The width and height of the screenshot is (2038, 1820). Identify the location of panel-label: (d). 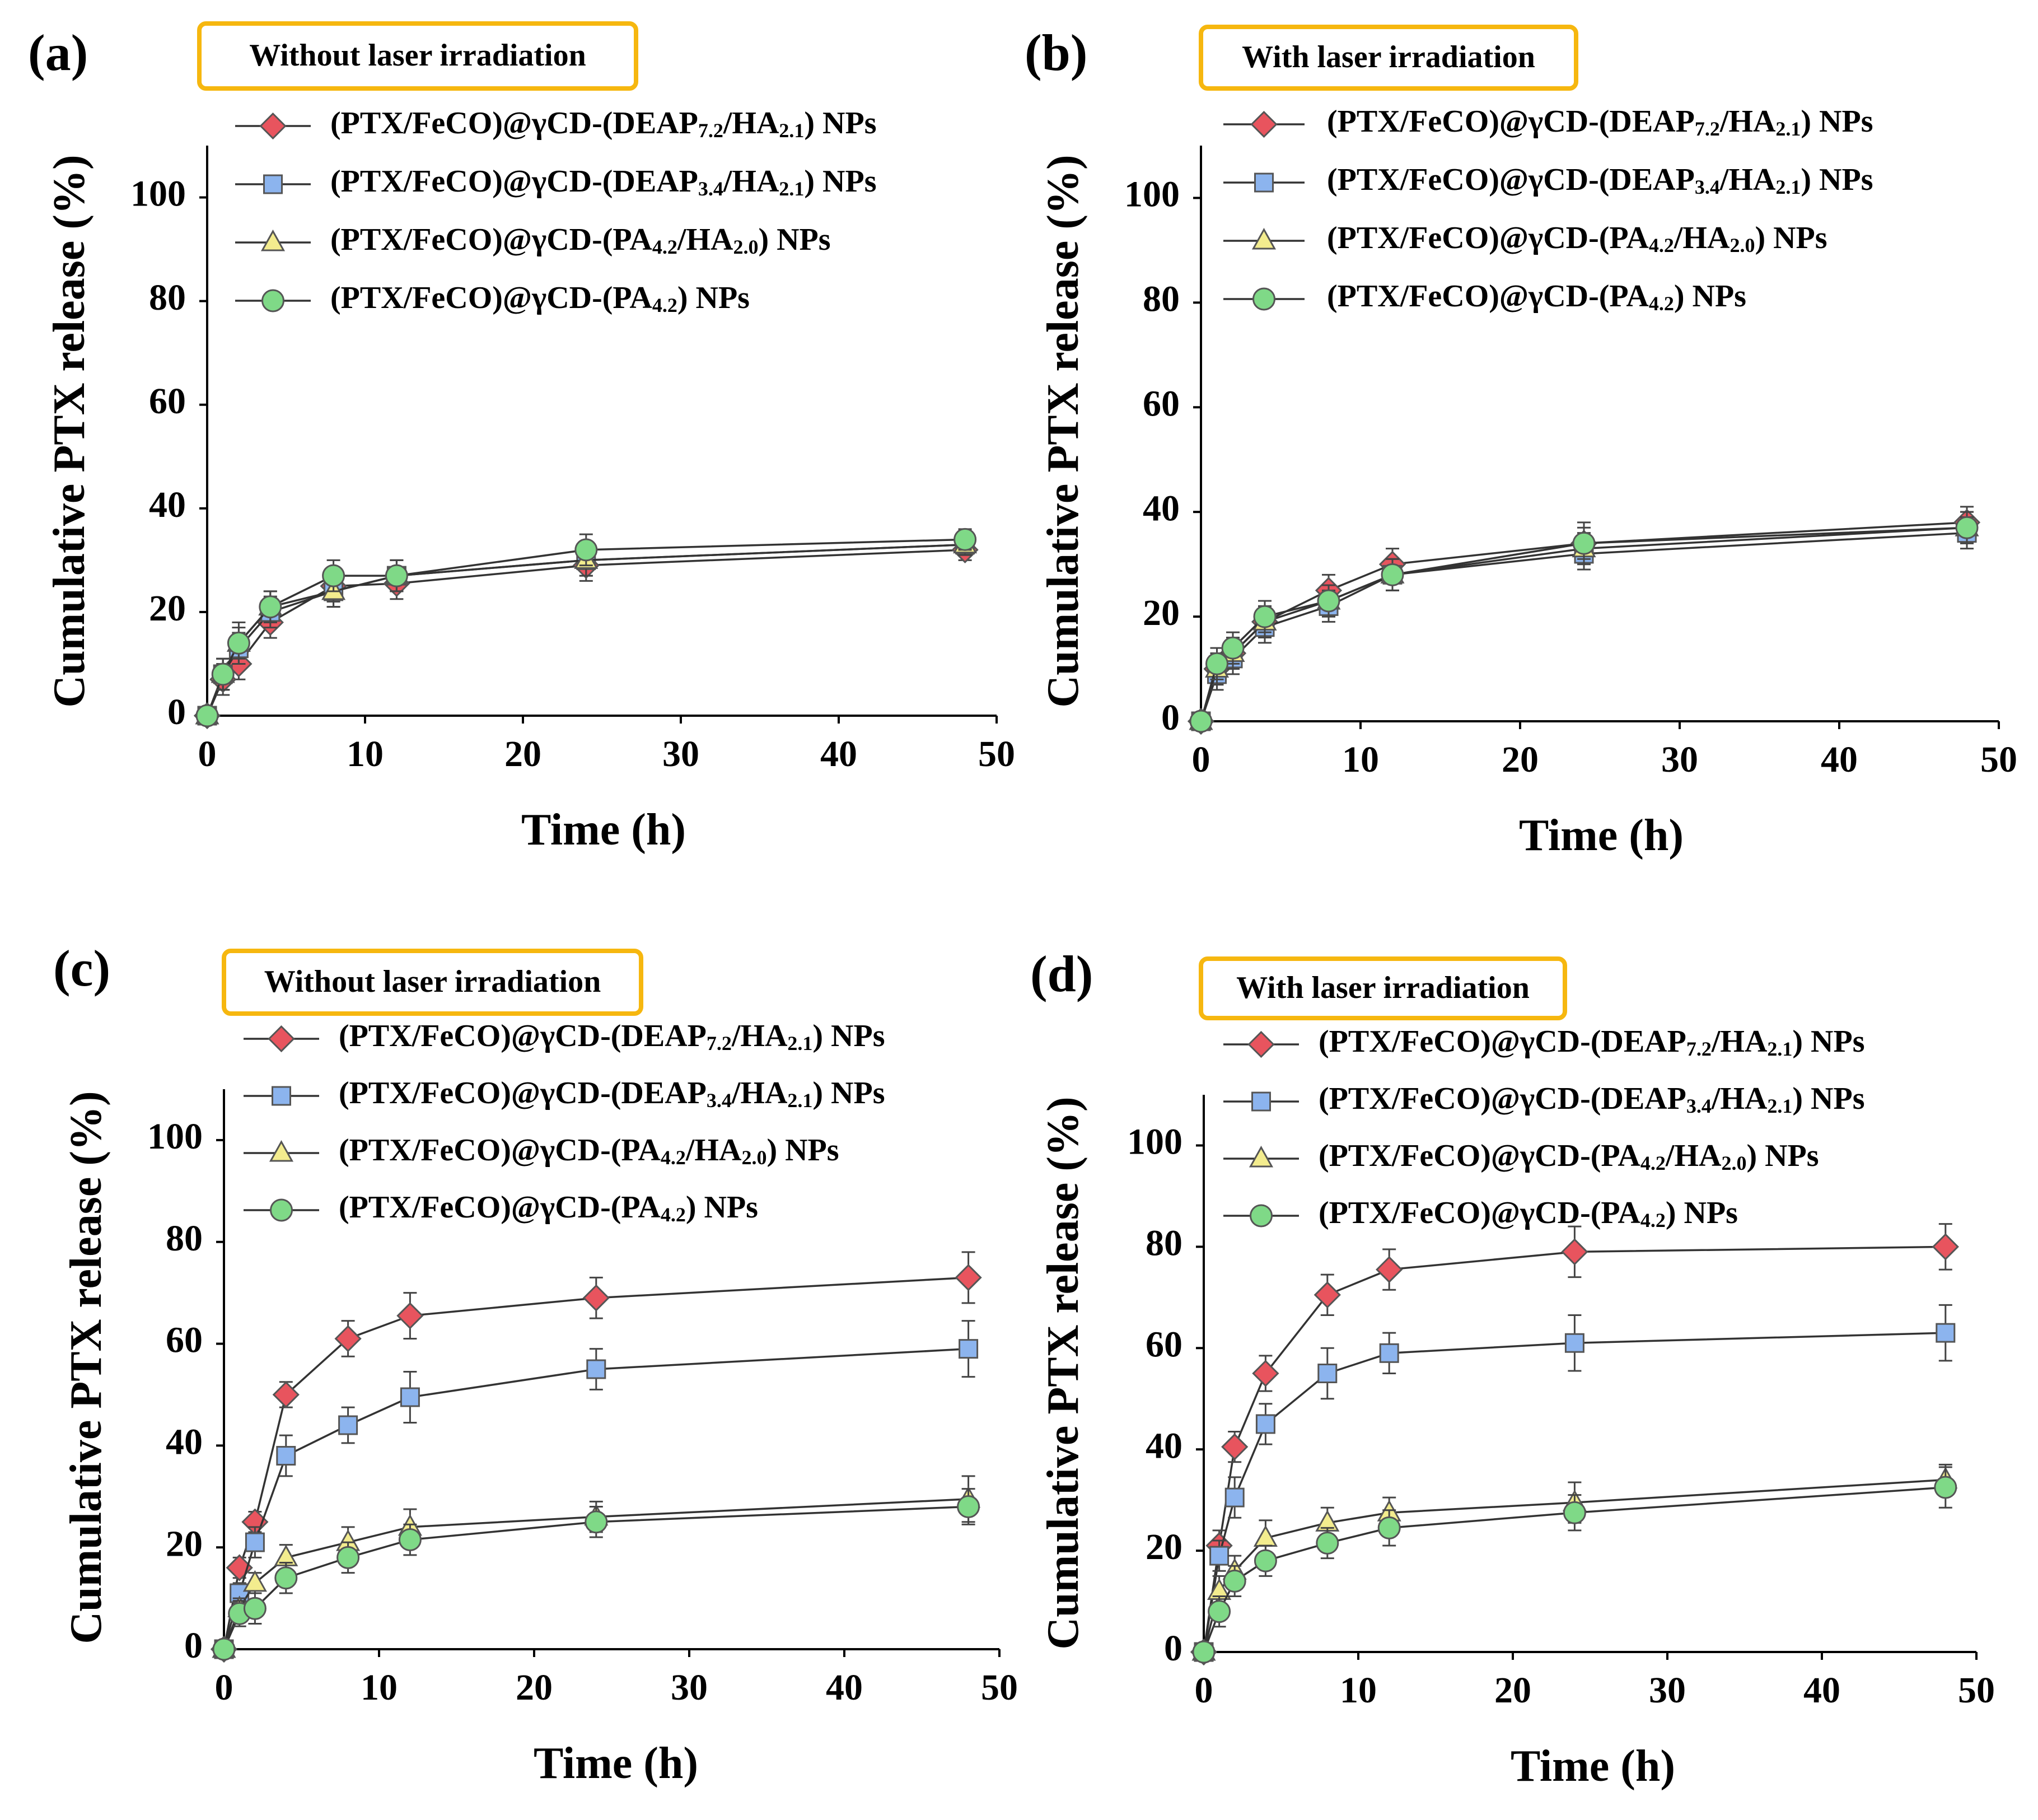
(1061, 974).